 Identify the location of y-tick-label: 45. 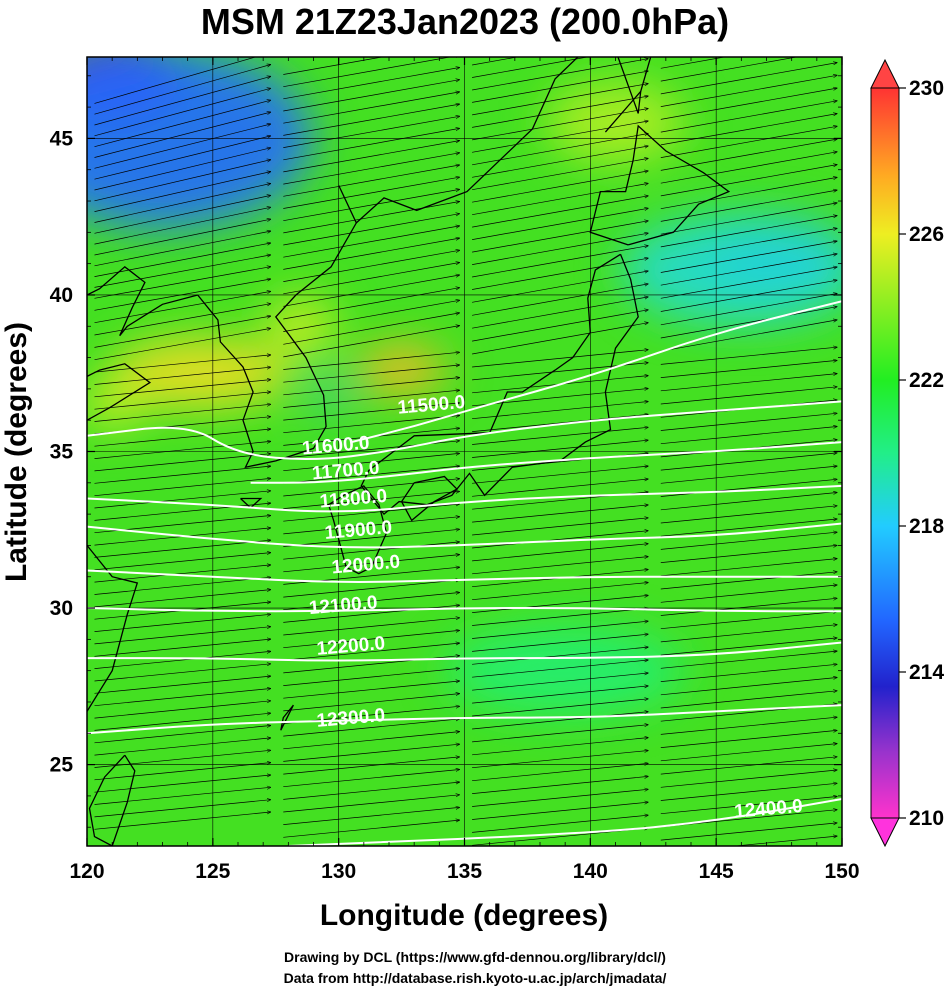
(62, 138).